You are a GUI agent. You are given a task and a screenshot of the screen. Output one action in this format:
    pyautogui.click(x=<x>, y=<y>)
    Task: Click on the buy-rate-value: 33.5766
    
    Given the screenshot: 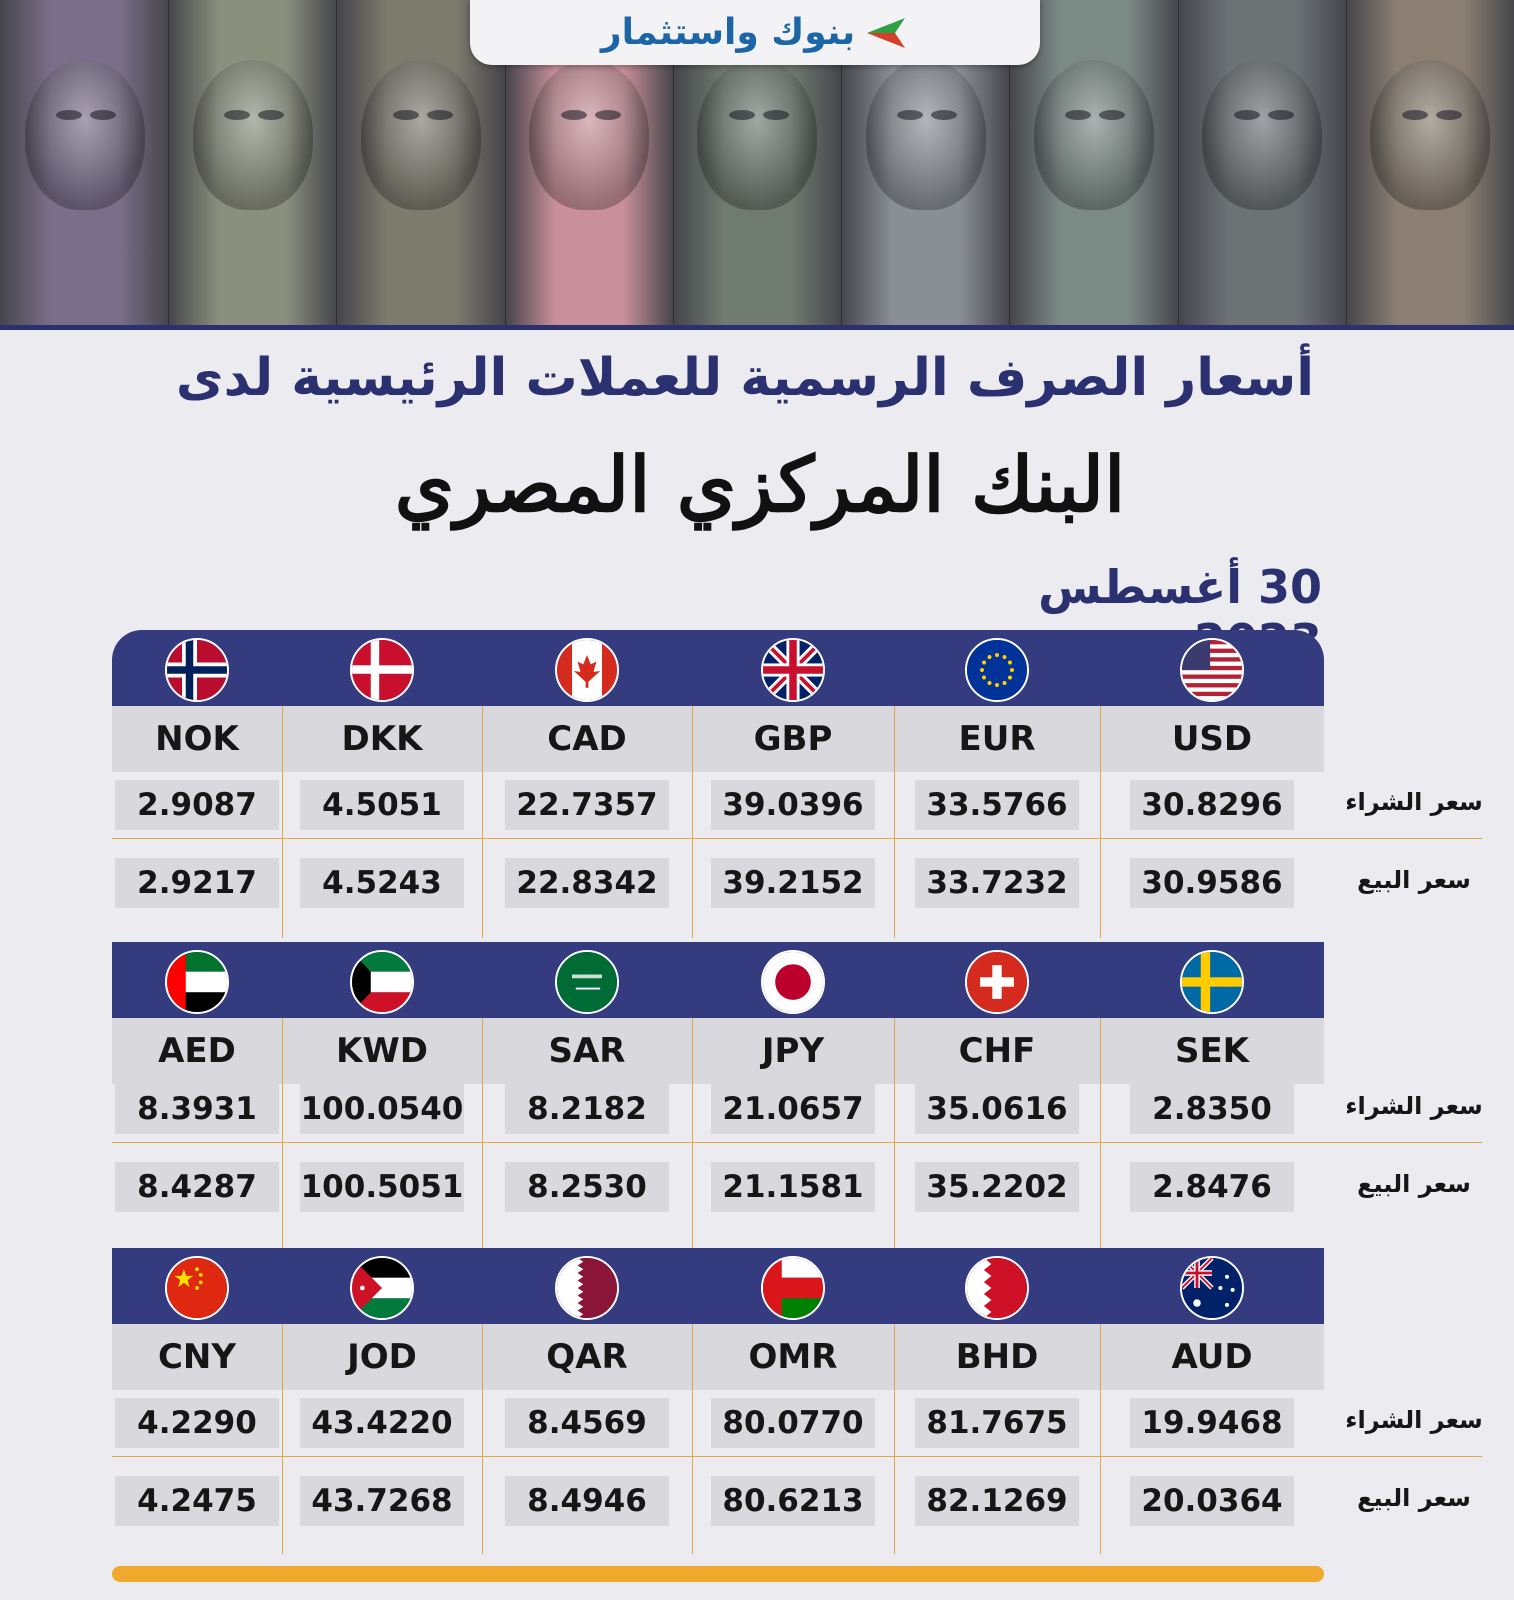 What is the action you would take?
    pyautogui.click(x=997, y=805)
    